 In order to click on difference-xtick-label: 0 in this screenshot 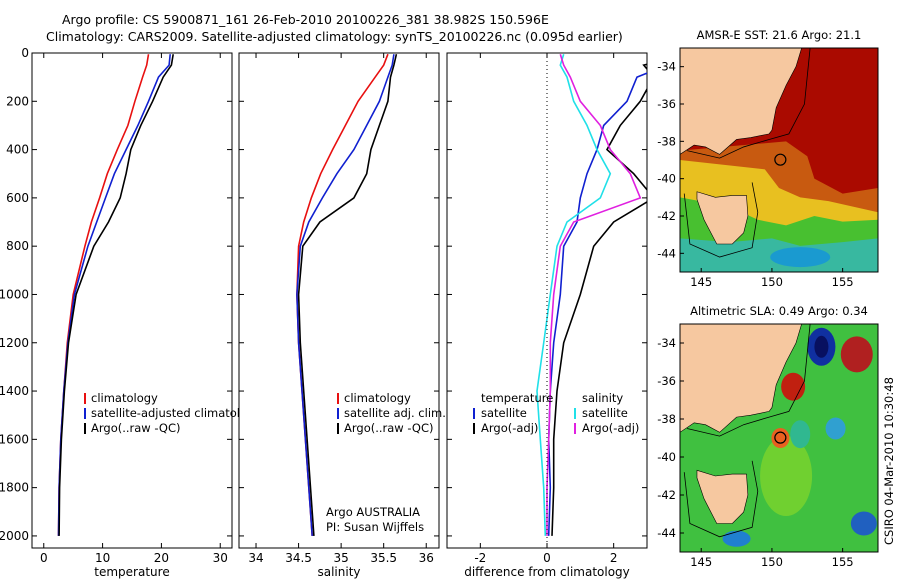, I will do `click(547, 558)`.